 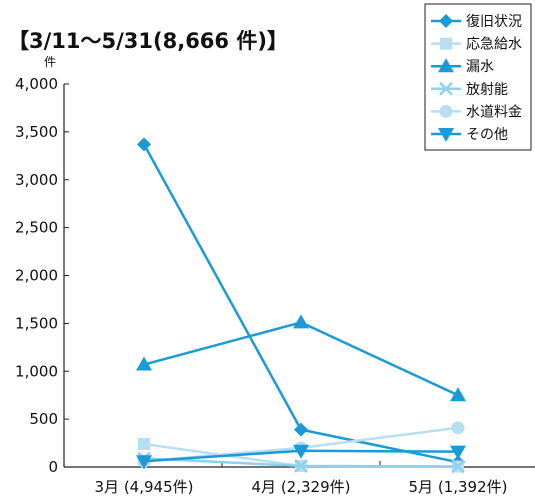 I want to click on x-tick-label: 4月 (2,329件), so click(x=301, y=487).